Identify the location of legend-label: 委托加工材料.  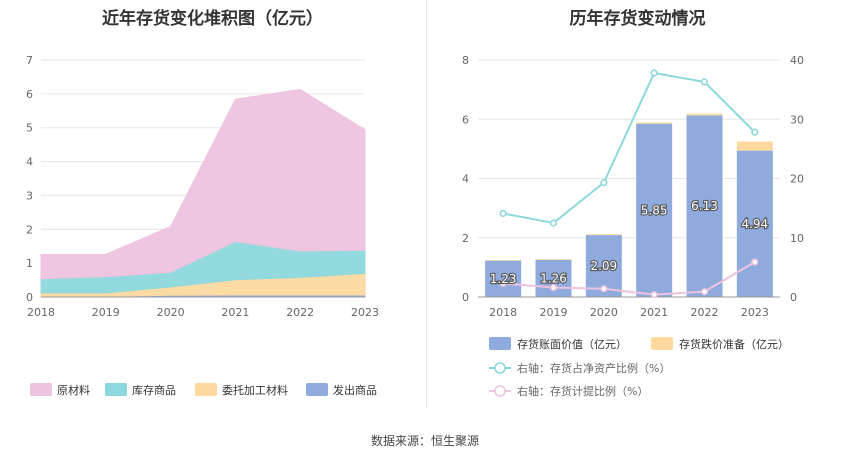
(255, 390).